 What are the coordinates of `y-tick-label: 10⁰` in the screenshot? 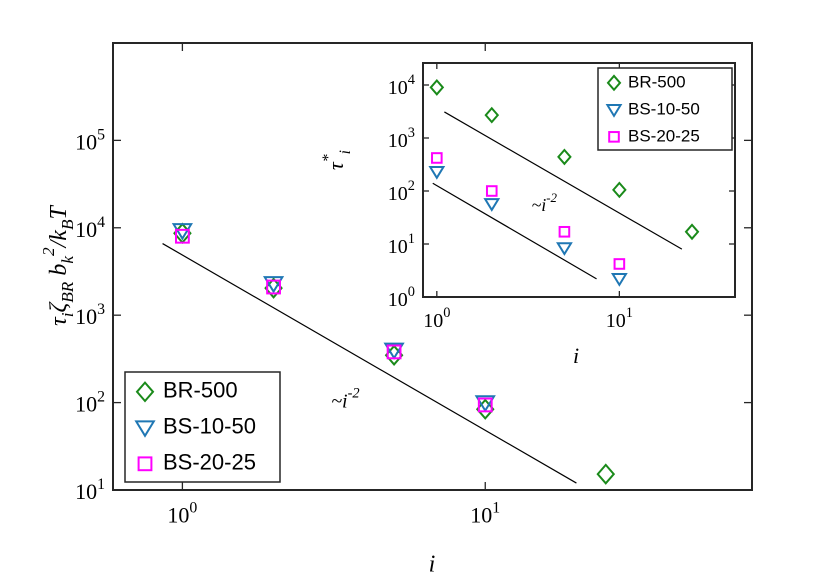 It's located at (401, 297).